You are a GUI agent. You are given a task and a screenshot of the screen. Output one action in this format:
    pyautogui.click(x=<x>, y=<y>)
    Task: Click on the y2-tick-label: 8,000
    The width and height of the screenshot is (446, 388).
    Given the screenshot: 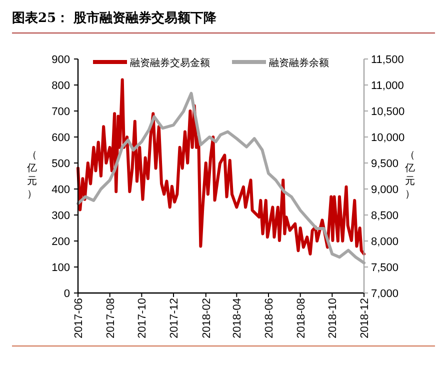 What is the action you would take?
    pyautogui.click(x=385, y=242)
    